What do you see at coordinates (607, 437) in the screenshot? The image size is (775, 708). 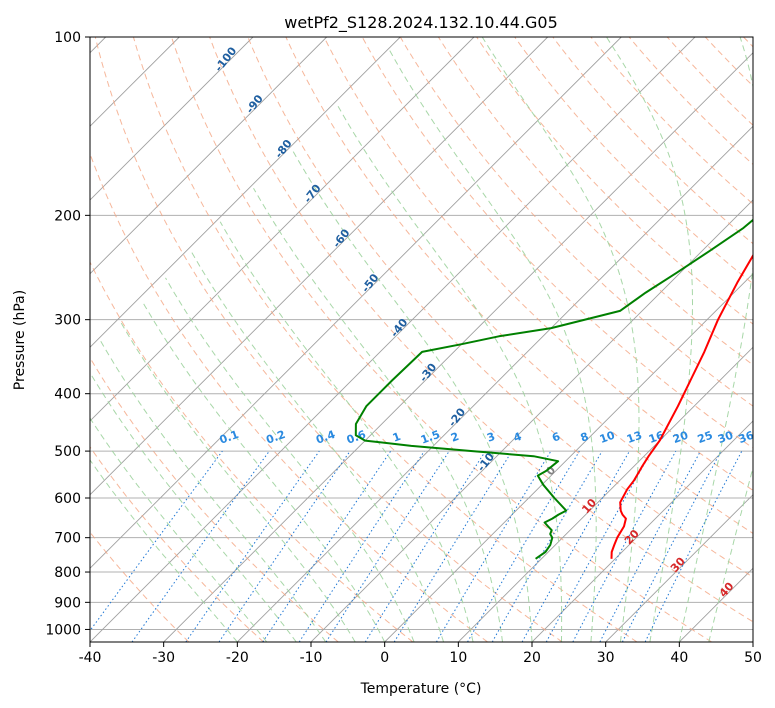 I see `mixing-ratio-label: 10` at bounding box center [607, 437].